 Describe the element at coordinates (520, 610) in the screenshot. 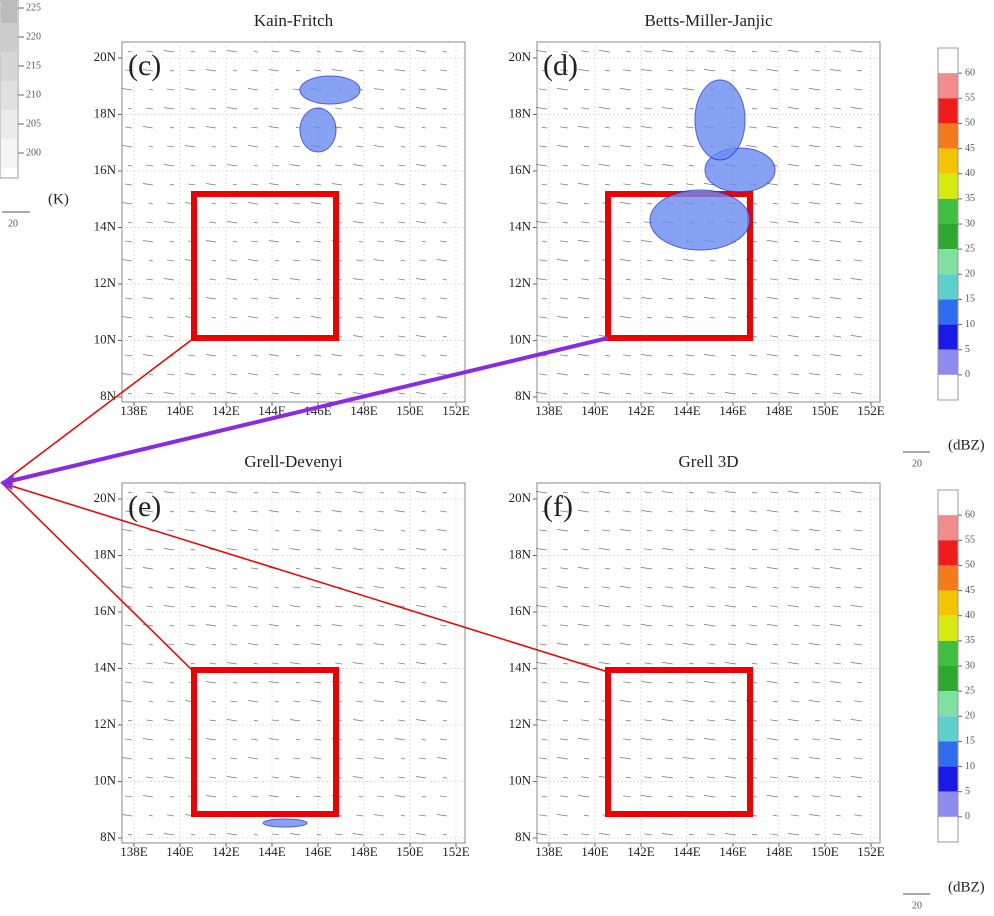

I see `y-tick-label: 16N` at that location.